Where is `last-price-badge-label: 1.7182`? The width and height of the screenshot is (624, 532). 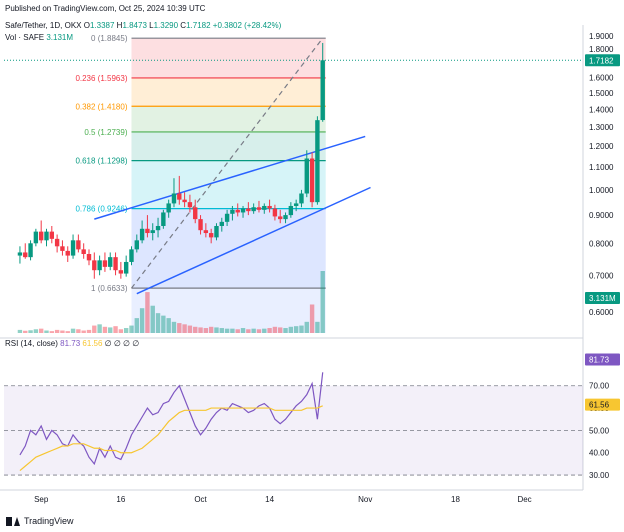
last-price-badge-label: 1.7182 is located at coordinates (601, 60).